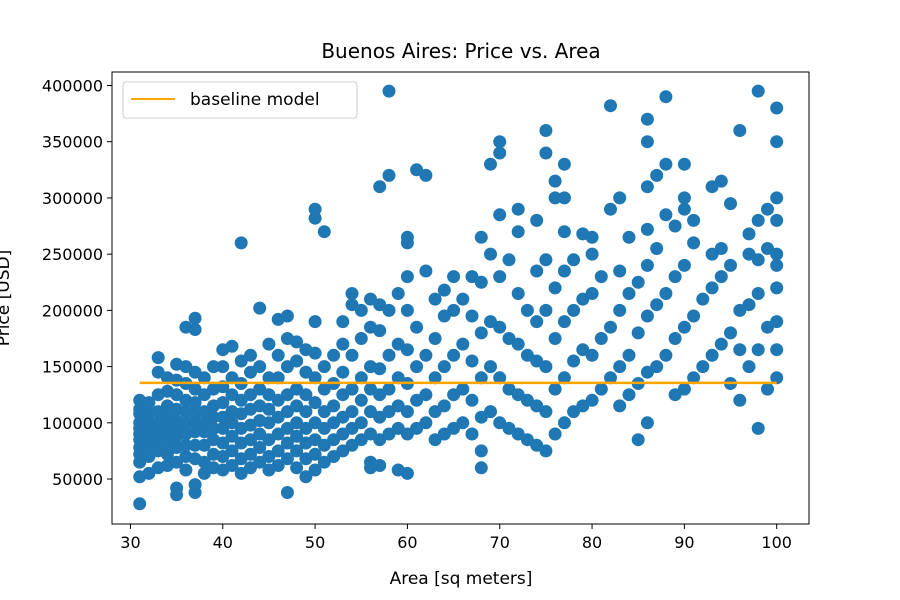 This screenshot has width=900, height=600. Describe the element at coordinates (456, 538) in the screenshot. I see `x-axis-ticks: 30 40 50 60 70 80 90 100` at that location.